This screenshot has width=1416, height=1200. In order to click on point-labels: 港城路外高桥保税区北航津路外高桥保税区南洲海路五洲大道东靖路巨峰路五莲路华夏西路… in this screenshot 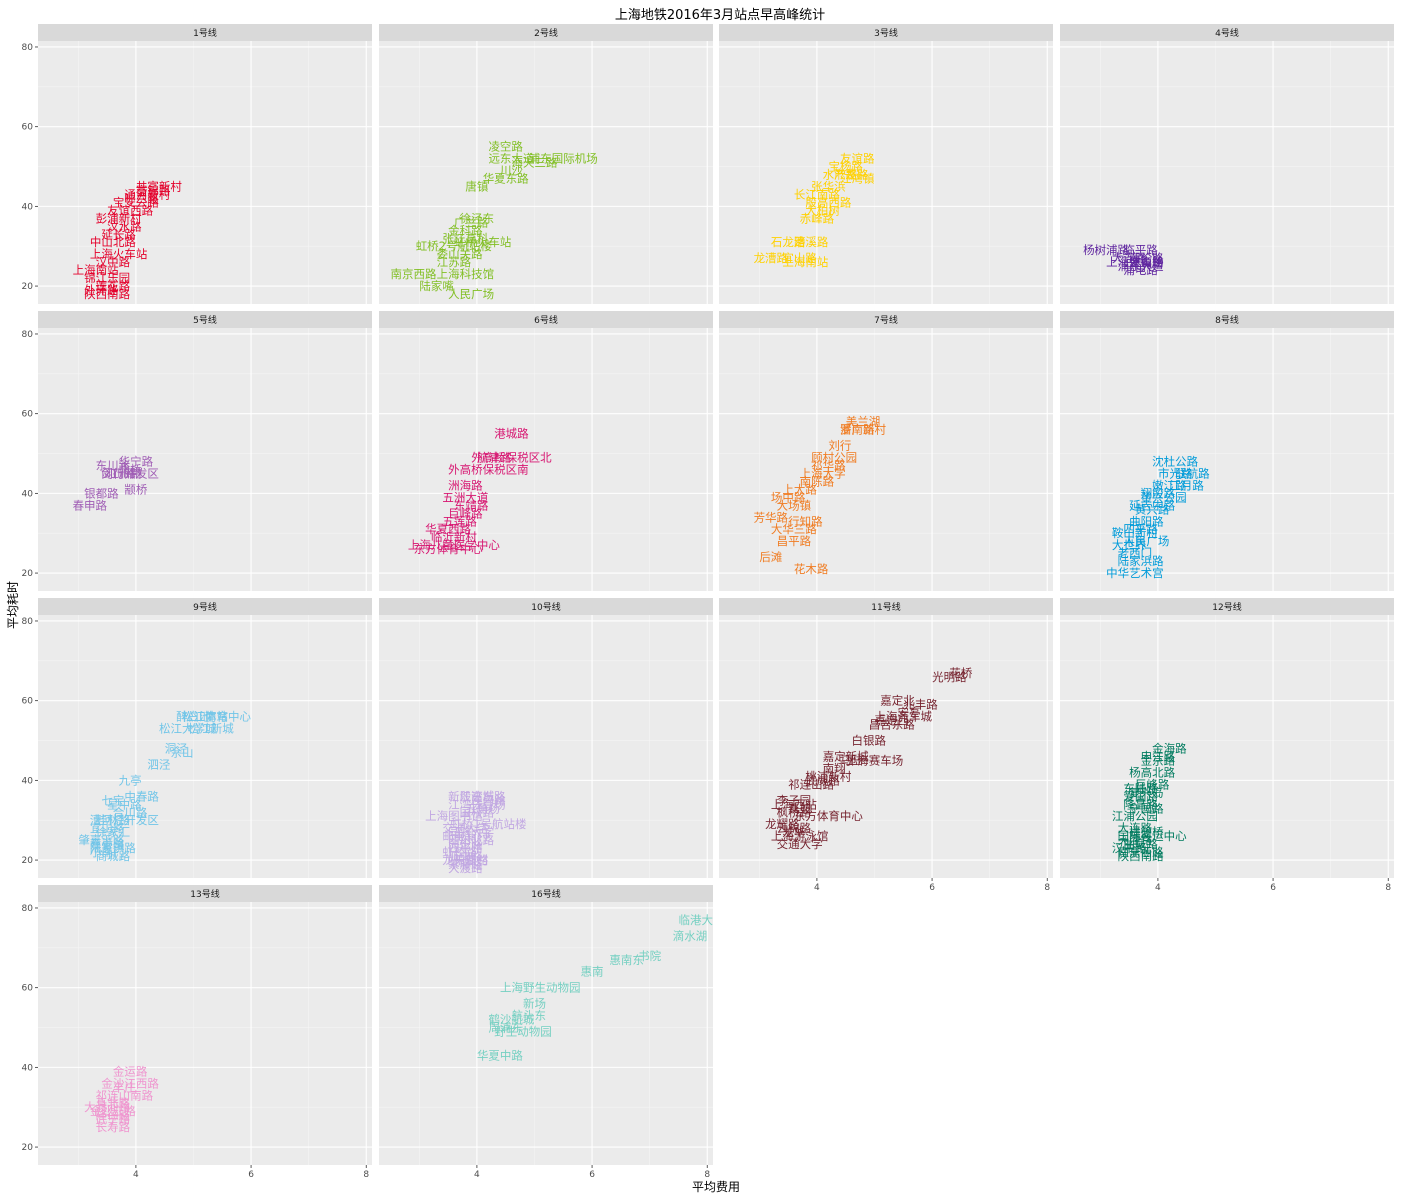, I will do `click(480, 492)`.